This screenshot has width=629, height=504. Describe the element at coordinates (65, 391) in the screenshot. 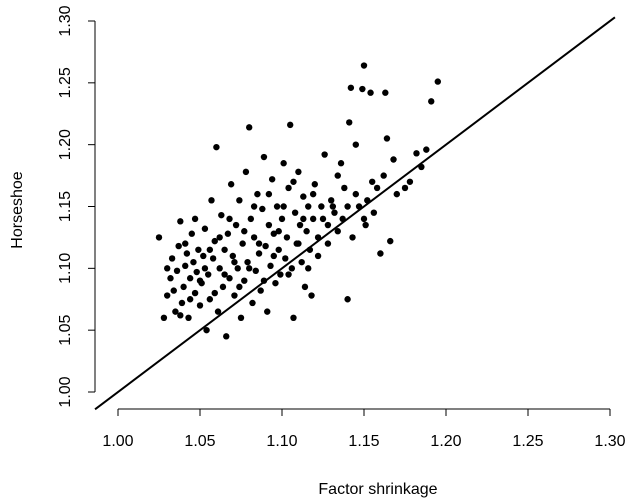

I see `y-tick-label: 1.00` at that location.